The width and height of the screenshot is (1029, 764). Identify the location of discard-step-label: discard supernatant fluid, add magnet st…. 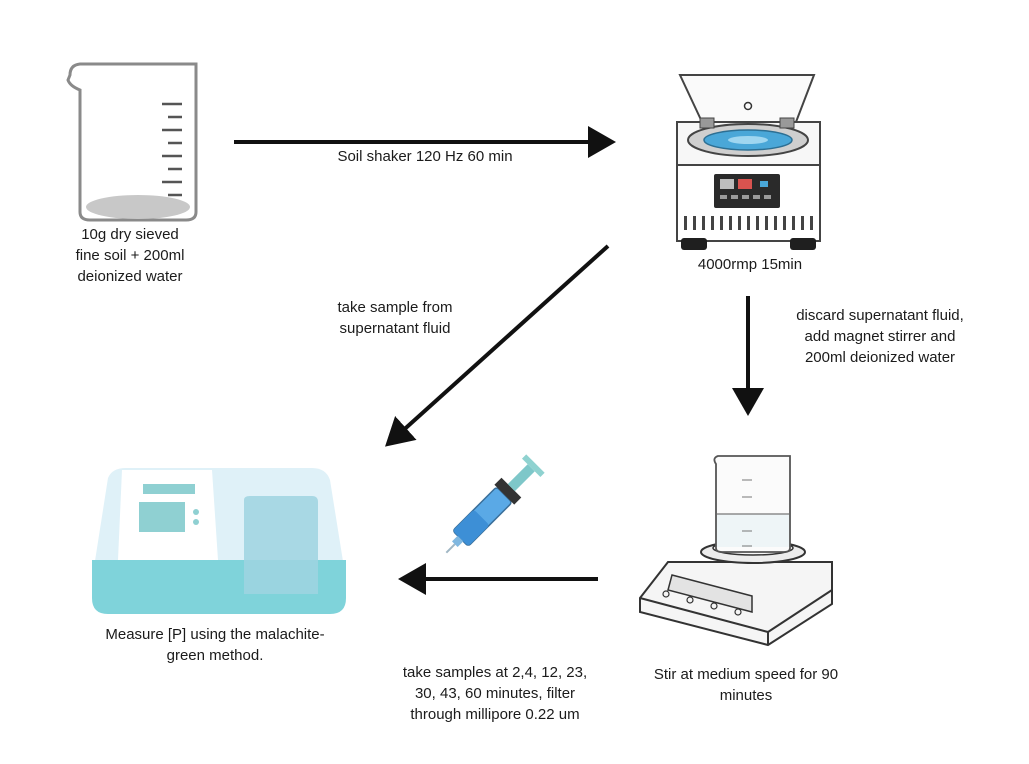
(880, 336).